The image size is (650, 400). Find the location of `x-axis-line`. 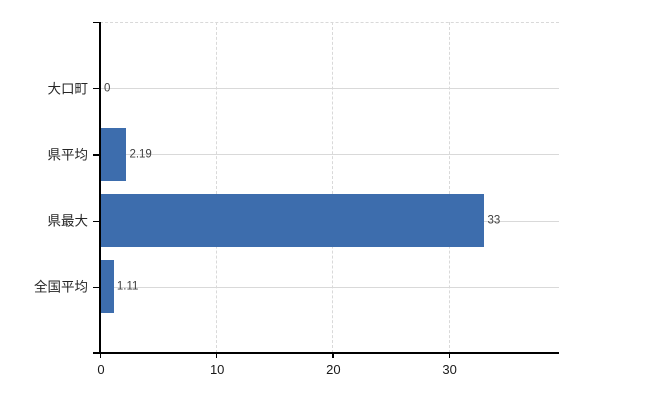

x-axis-line is located at coordinates (326, 353).